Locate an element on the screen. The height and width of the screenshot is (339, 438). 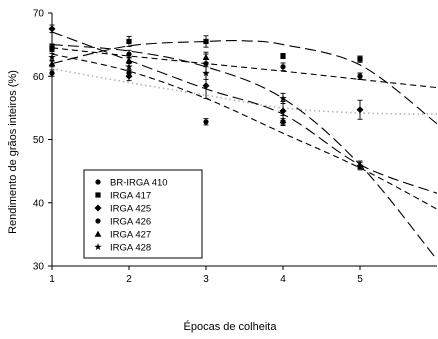
y-tick-label-40: 40 is located at coordinates (39, 203).